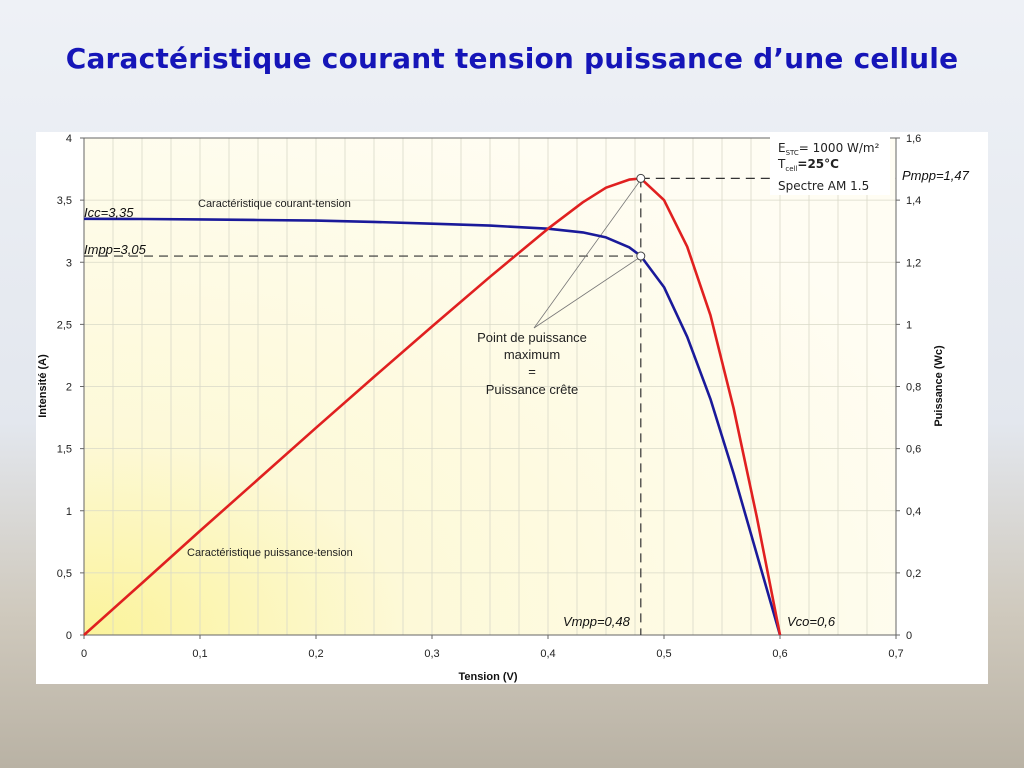 The width and height of the screenshot is (1024, 768). I want to click on y2-tick-label: 1,4, so click(913, 201).